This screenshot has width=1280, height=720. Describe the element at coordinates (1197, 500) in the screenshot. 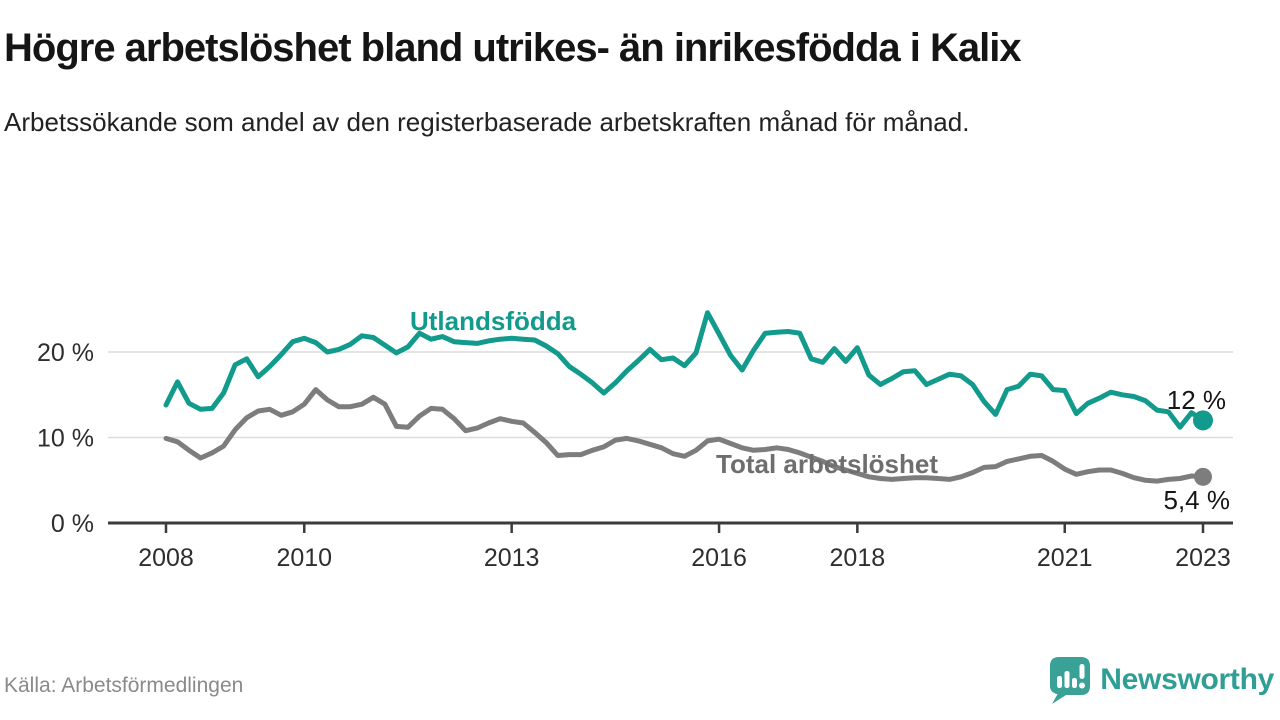

I see `end-value-label-total-arbetsloshet: 5,4 %` at that location.